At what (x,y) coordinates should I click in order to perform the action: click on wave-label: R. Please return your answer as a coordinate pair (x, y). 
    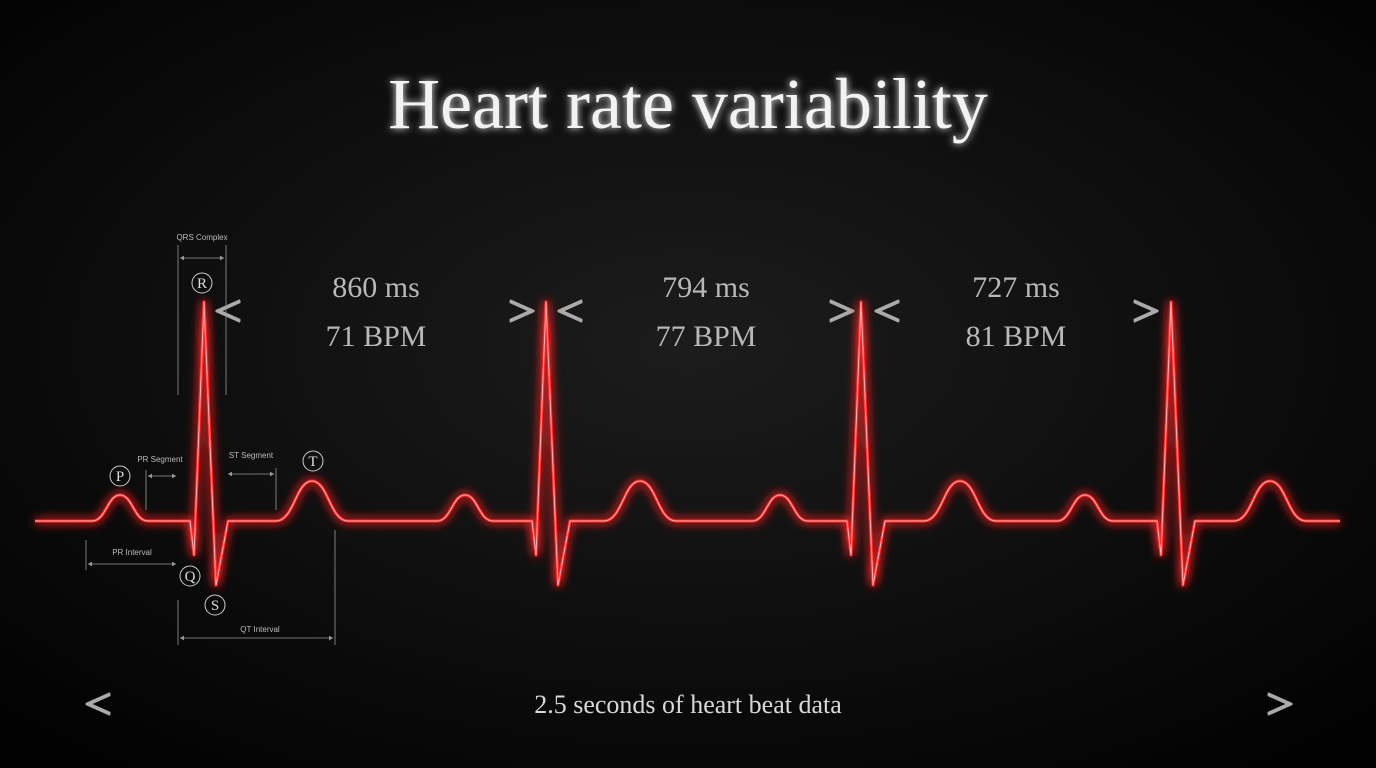
    Looking at the image, I should click on (202, 284).